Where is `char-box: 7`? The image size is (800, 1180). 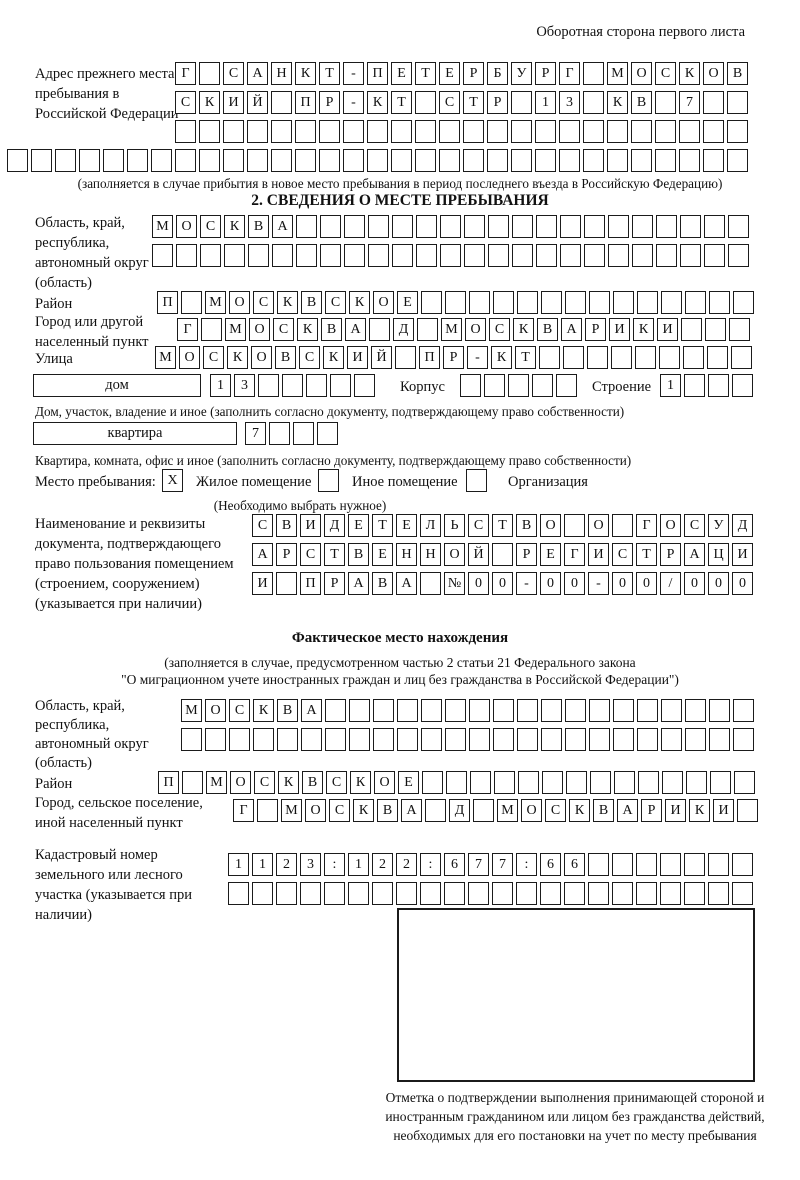 char-box: 7 is located at coordinates (478, 864).